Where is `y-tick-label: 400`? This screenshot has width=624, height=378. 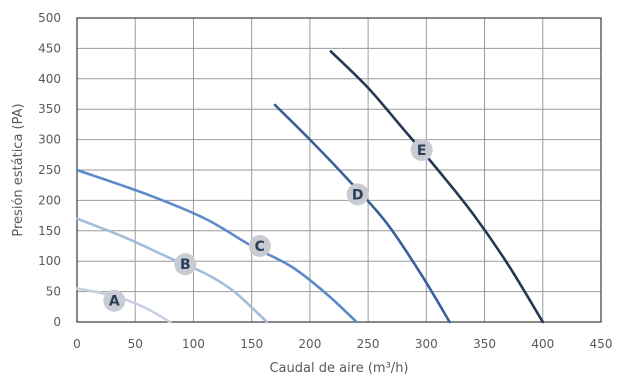
y-tick-label: 400 is located at coordinates (49, 79).